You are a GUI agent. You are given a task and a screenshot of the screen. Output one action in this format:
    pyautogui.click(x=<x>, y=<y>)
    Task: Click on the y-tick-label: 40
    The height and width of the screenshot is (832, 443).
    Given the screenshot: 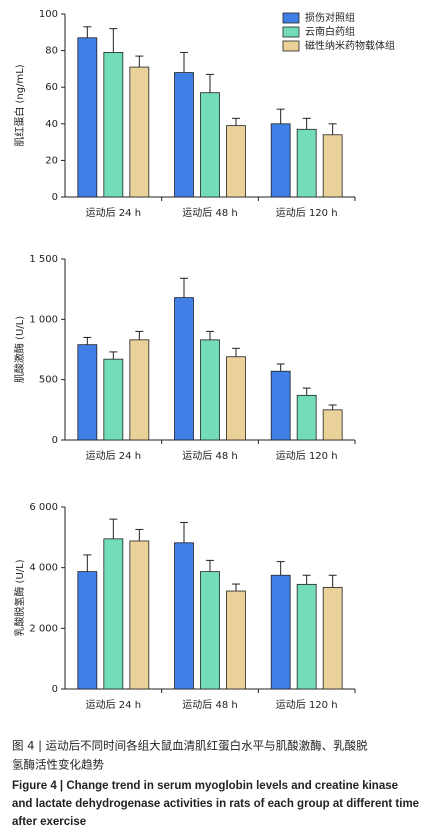 What is the action you would take?
    pyautogui.click(x=51, y=124)
    